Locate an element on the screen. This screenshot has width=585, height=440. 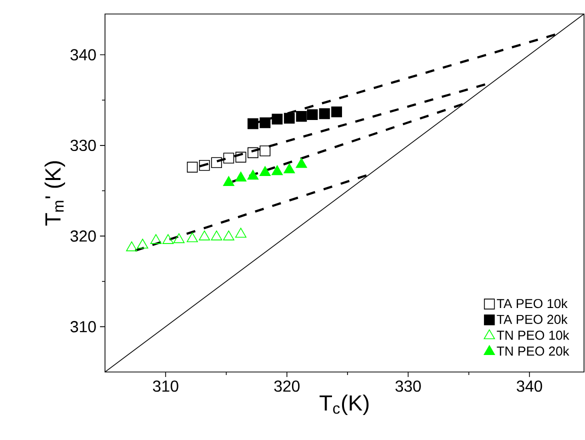
y-tick-label: 310 is located at coordinates (83, 326).